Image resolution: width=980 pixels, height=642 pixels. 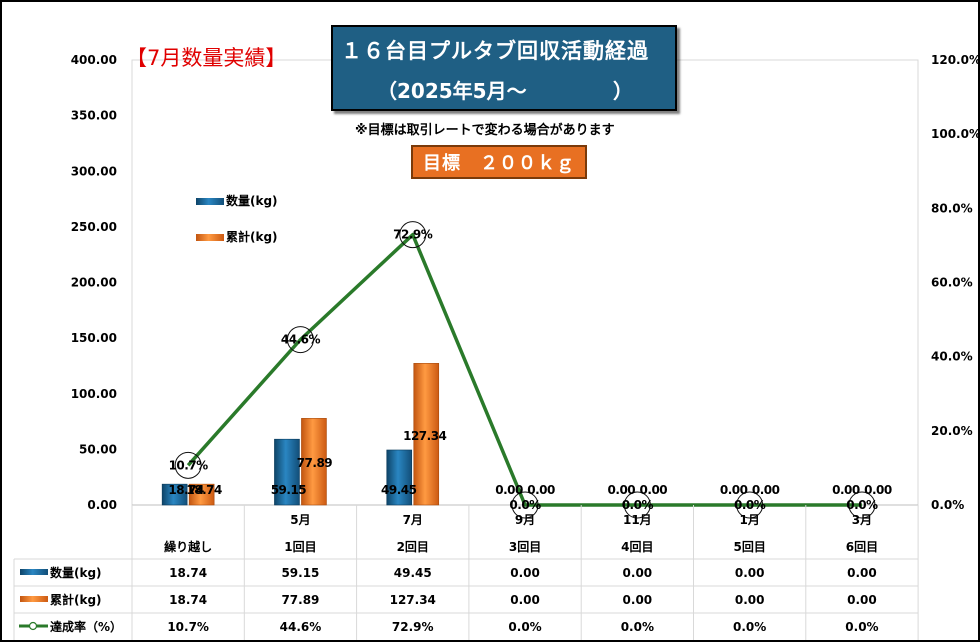 I want to click on x-tick-label-month: 5月, so click(x=300, y=520).